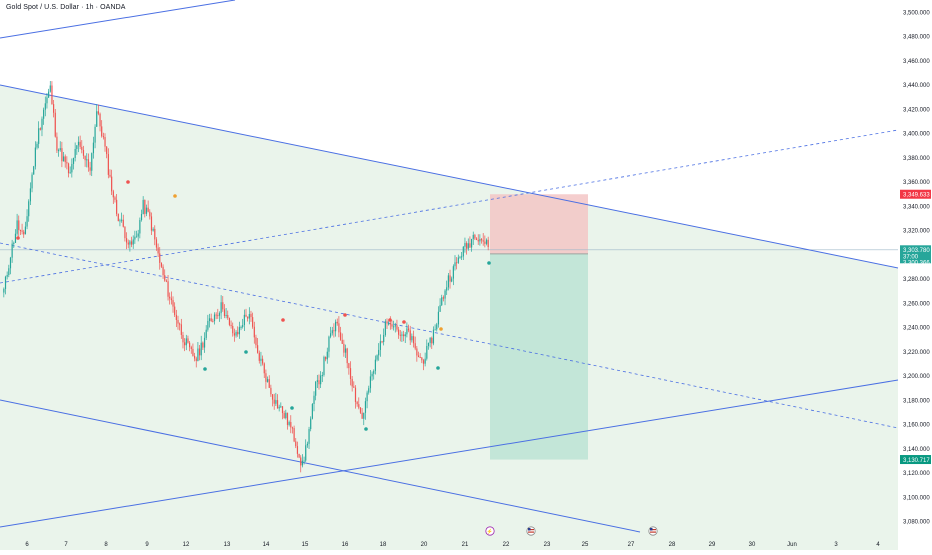 This screenshot has width=932, height=555. What do you see at coordinates (916, 110) in the screenshot?
I see `price-tick-label: 3,420.000` at bounding box center [916, 110].